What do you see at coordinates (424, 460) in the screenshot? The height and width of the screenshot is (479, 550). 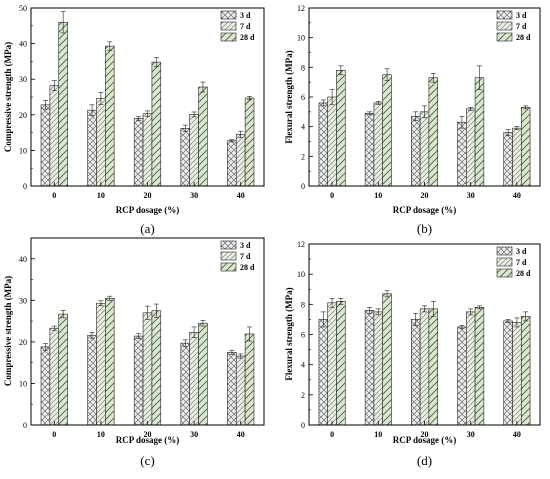 I see `panel-label: (d)` at bounding box center [424, 460].